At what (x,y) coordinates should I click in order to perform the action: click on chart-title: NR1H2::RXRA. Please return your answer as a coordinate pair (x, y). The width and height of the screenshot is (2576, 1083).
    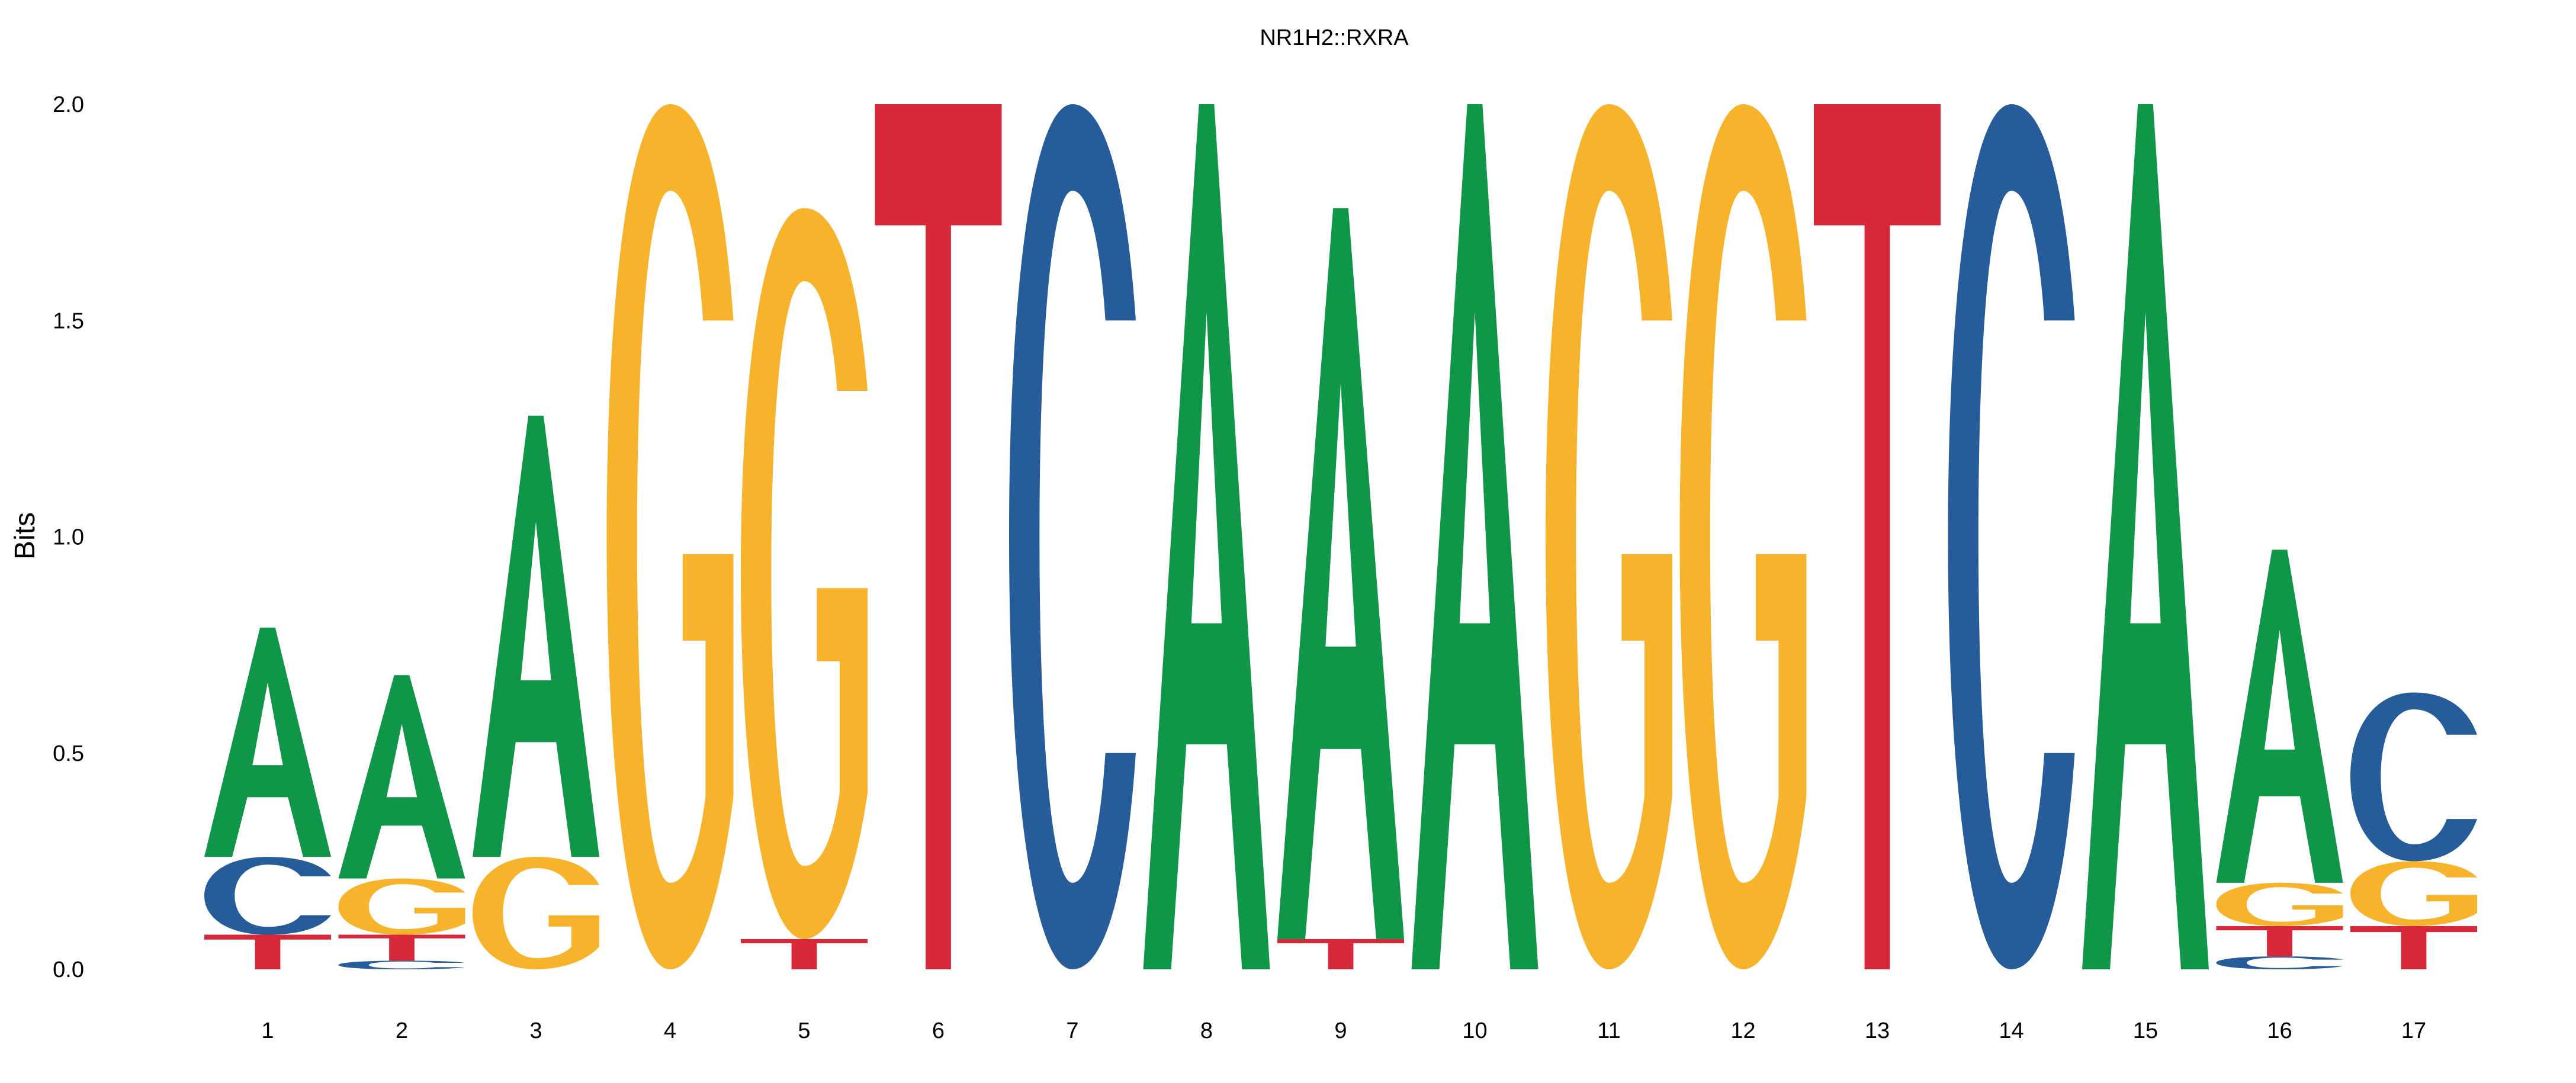
    Looking at the image, I should click on (1334, 37).